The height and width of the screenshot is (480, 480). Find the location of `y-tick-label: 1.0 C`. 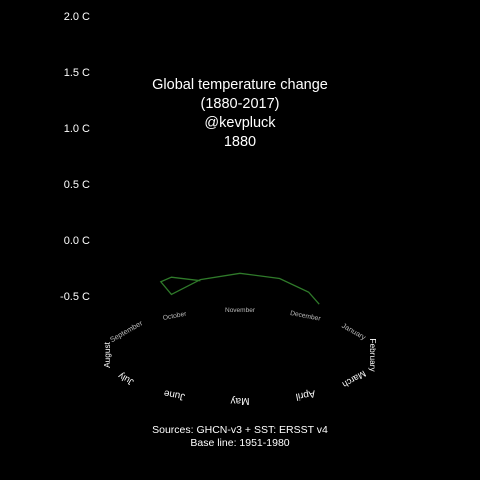

y-tick-label: 1.0 C is located at coordinates (77, 129).